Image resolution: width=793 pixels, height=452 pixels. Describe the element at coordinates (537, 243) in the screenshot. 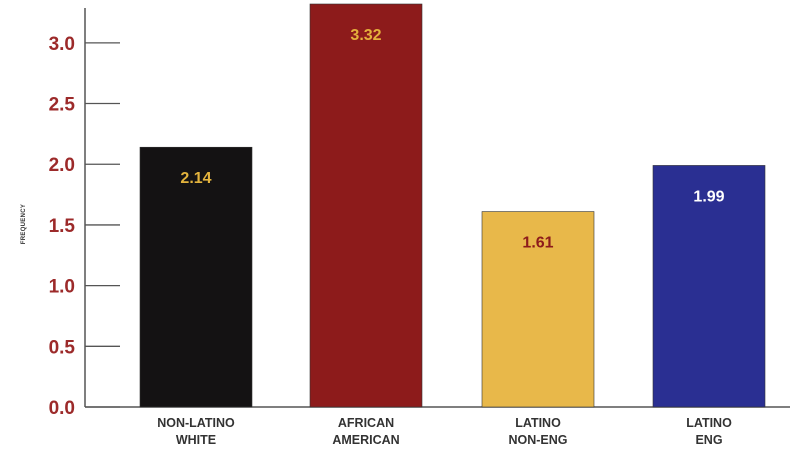

I see `bar-value-label: 1.61` at that location.